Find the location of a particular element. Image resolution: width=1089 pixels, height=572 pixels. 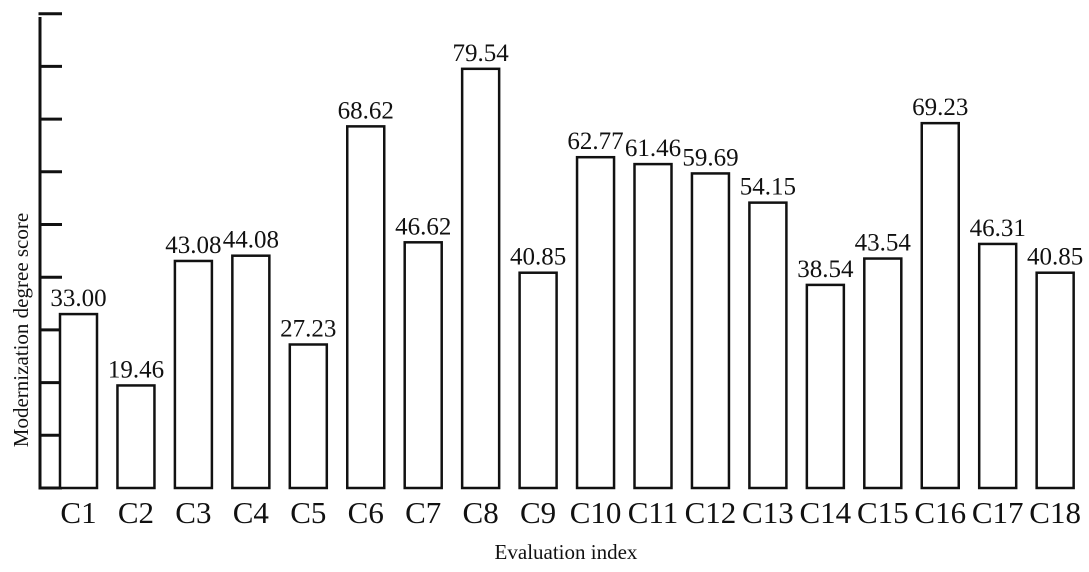

value-label: 38.54 is located at coordinates (825, 269).